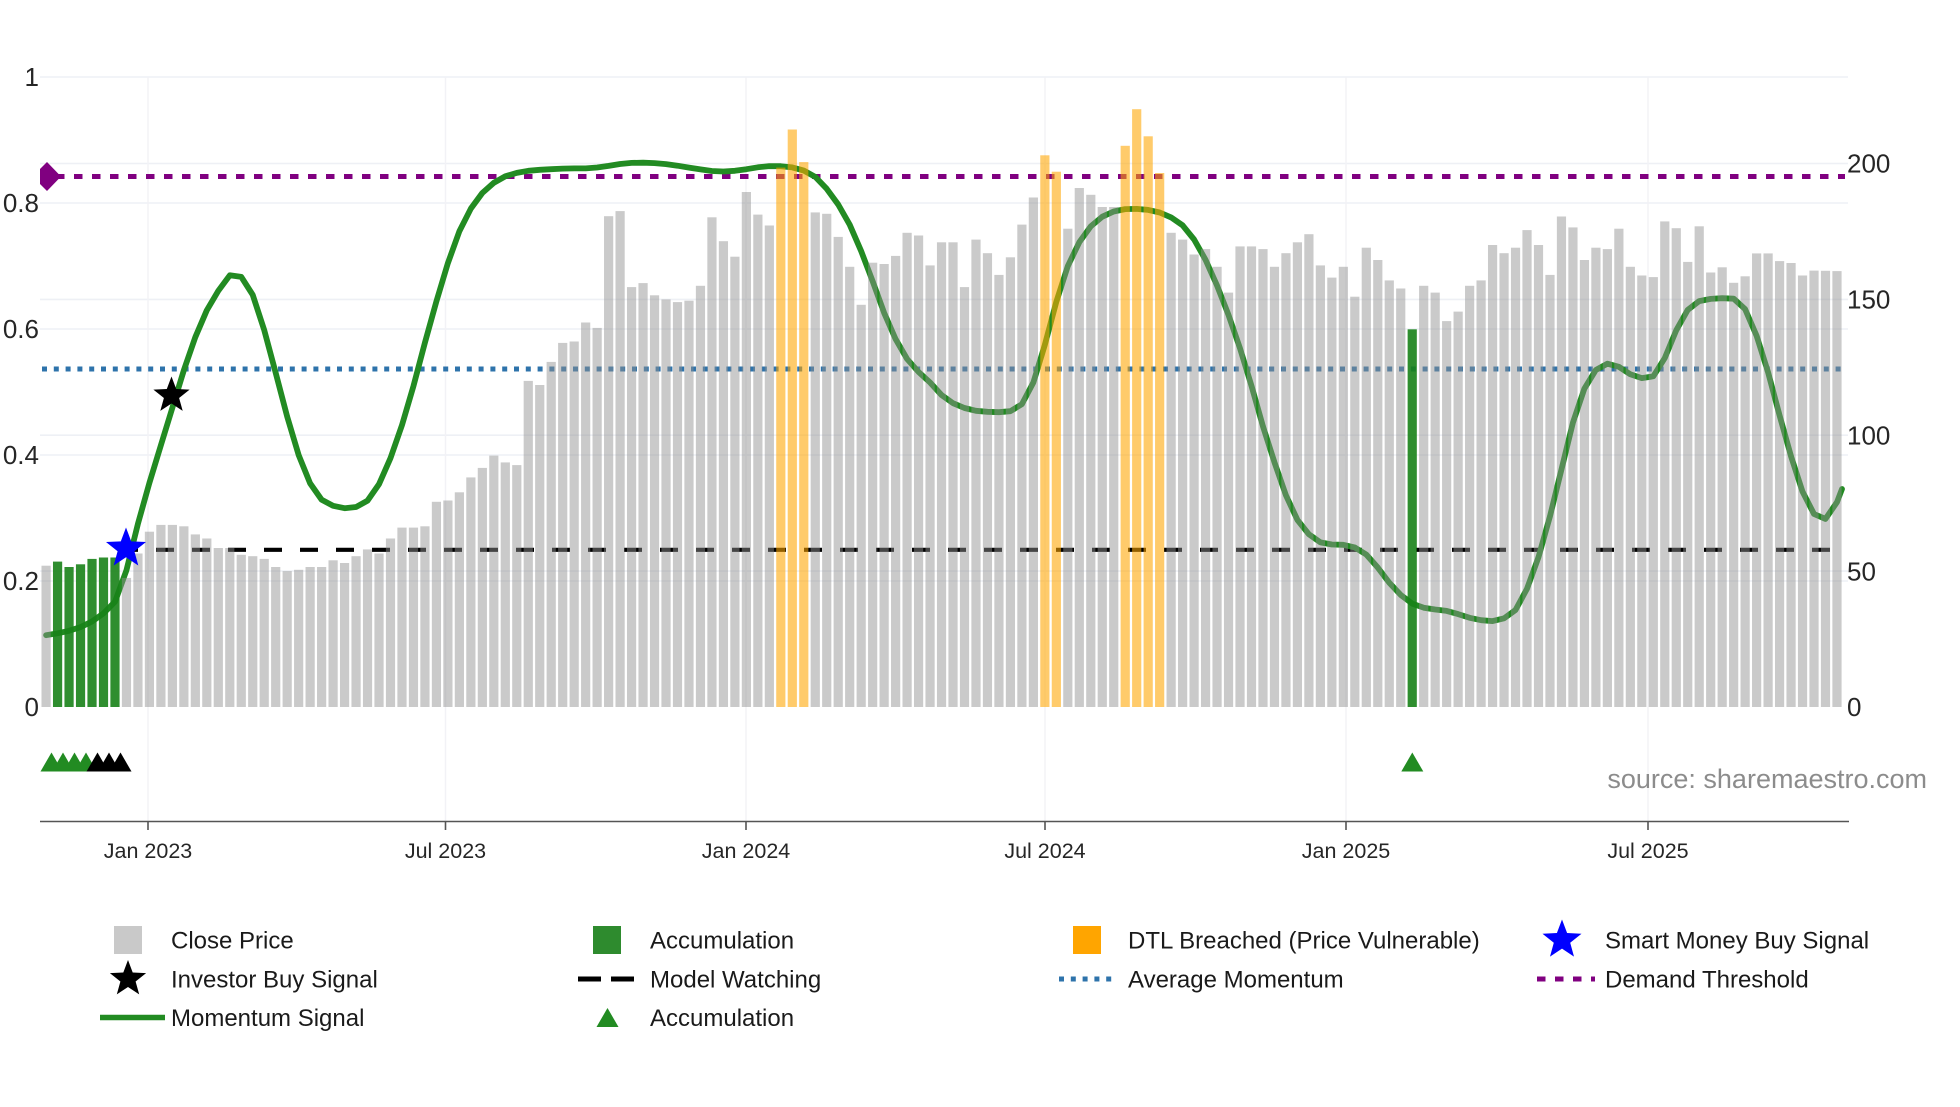 This screenshot has width=1960, height=1107. I want to click on svg-text: source: sharemaestro.com, so click(1767, 779).